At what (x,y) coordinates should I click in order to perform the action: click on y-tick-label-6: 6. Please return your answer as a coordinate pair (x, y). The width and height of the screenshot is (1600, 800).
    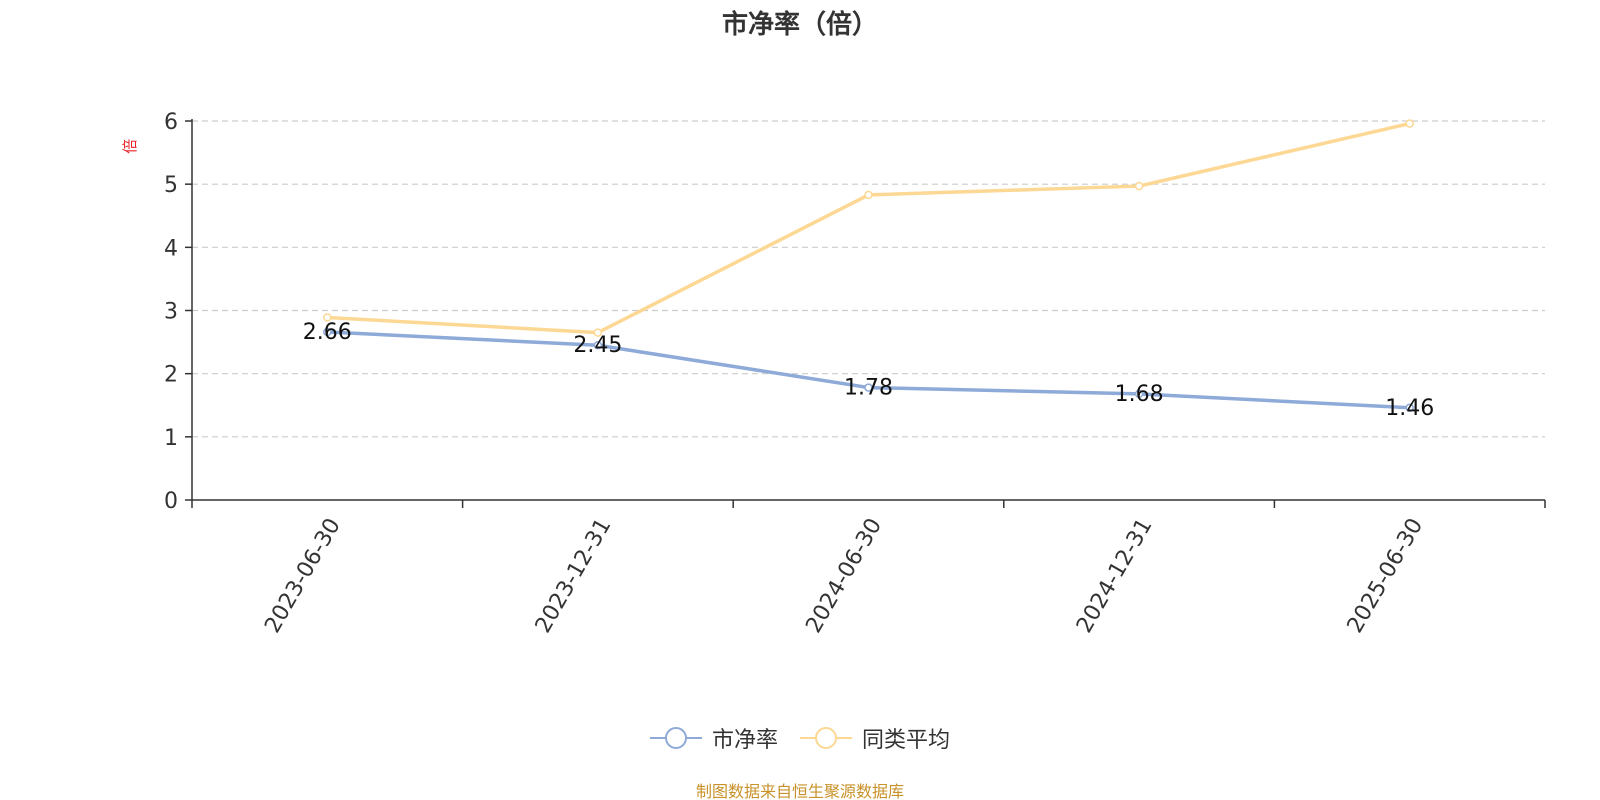
    Looking at the image, I should click on (171, 122).